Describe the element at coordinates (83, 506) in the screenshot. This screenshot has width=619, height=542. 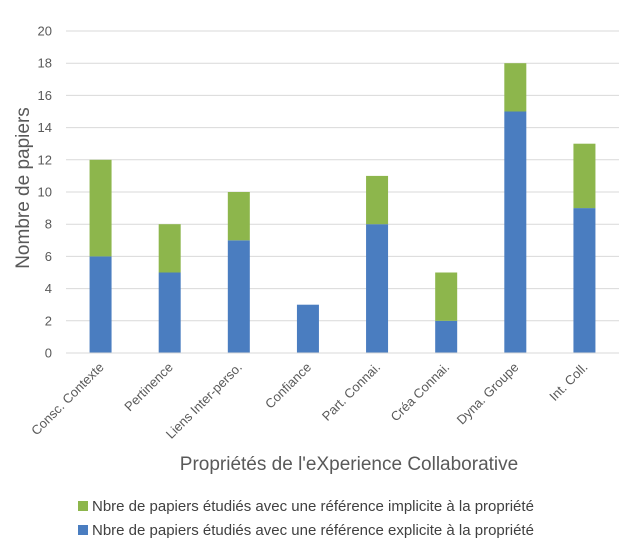
I see `legend-swatch-implicit` at that location.